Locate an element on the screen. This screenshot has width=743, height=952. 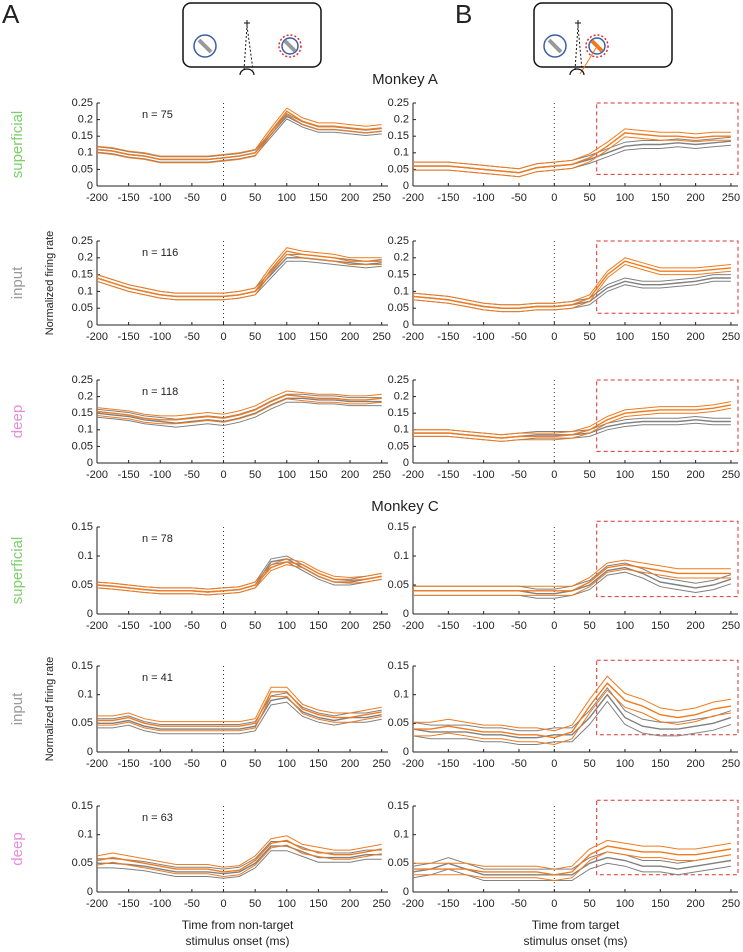
layer-label: deep is located at coordinates (17, 421).